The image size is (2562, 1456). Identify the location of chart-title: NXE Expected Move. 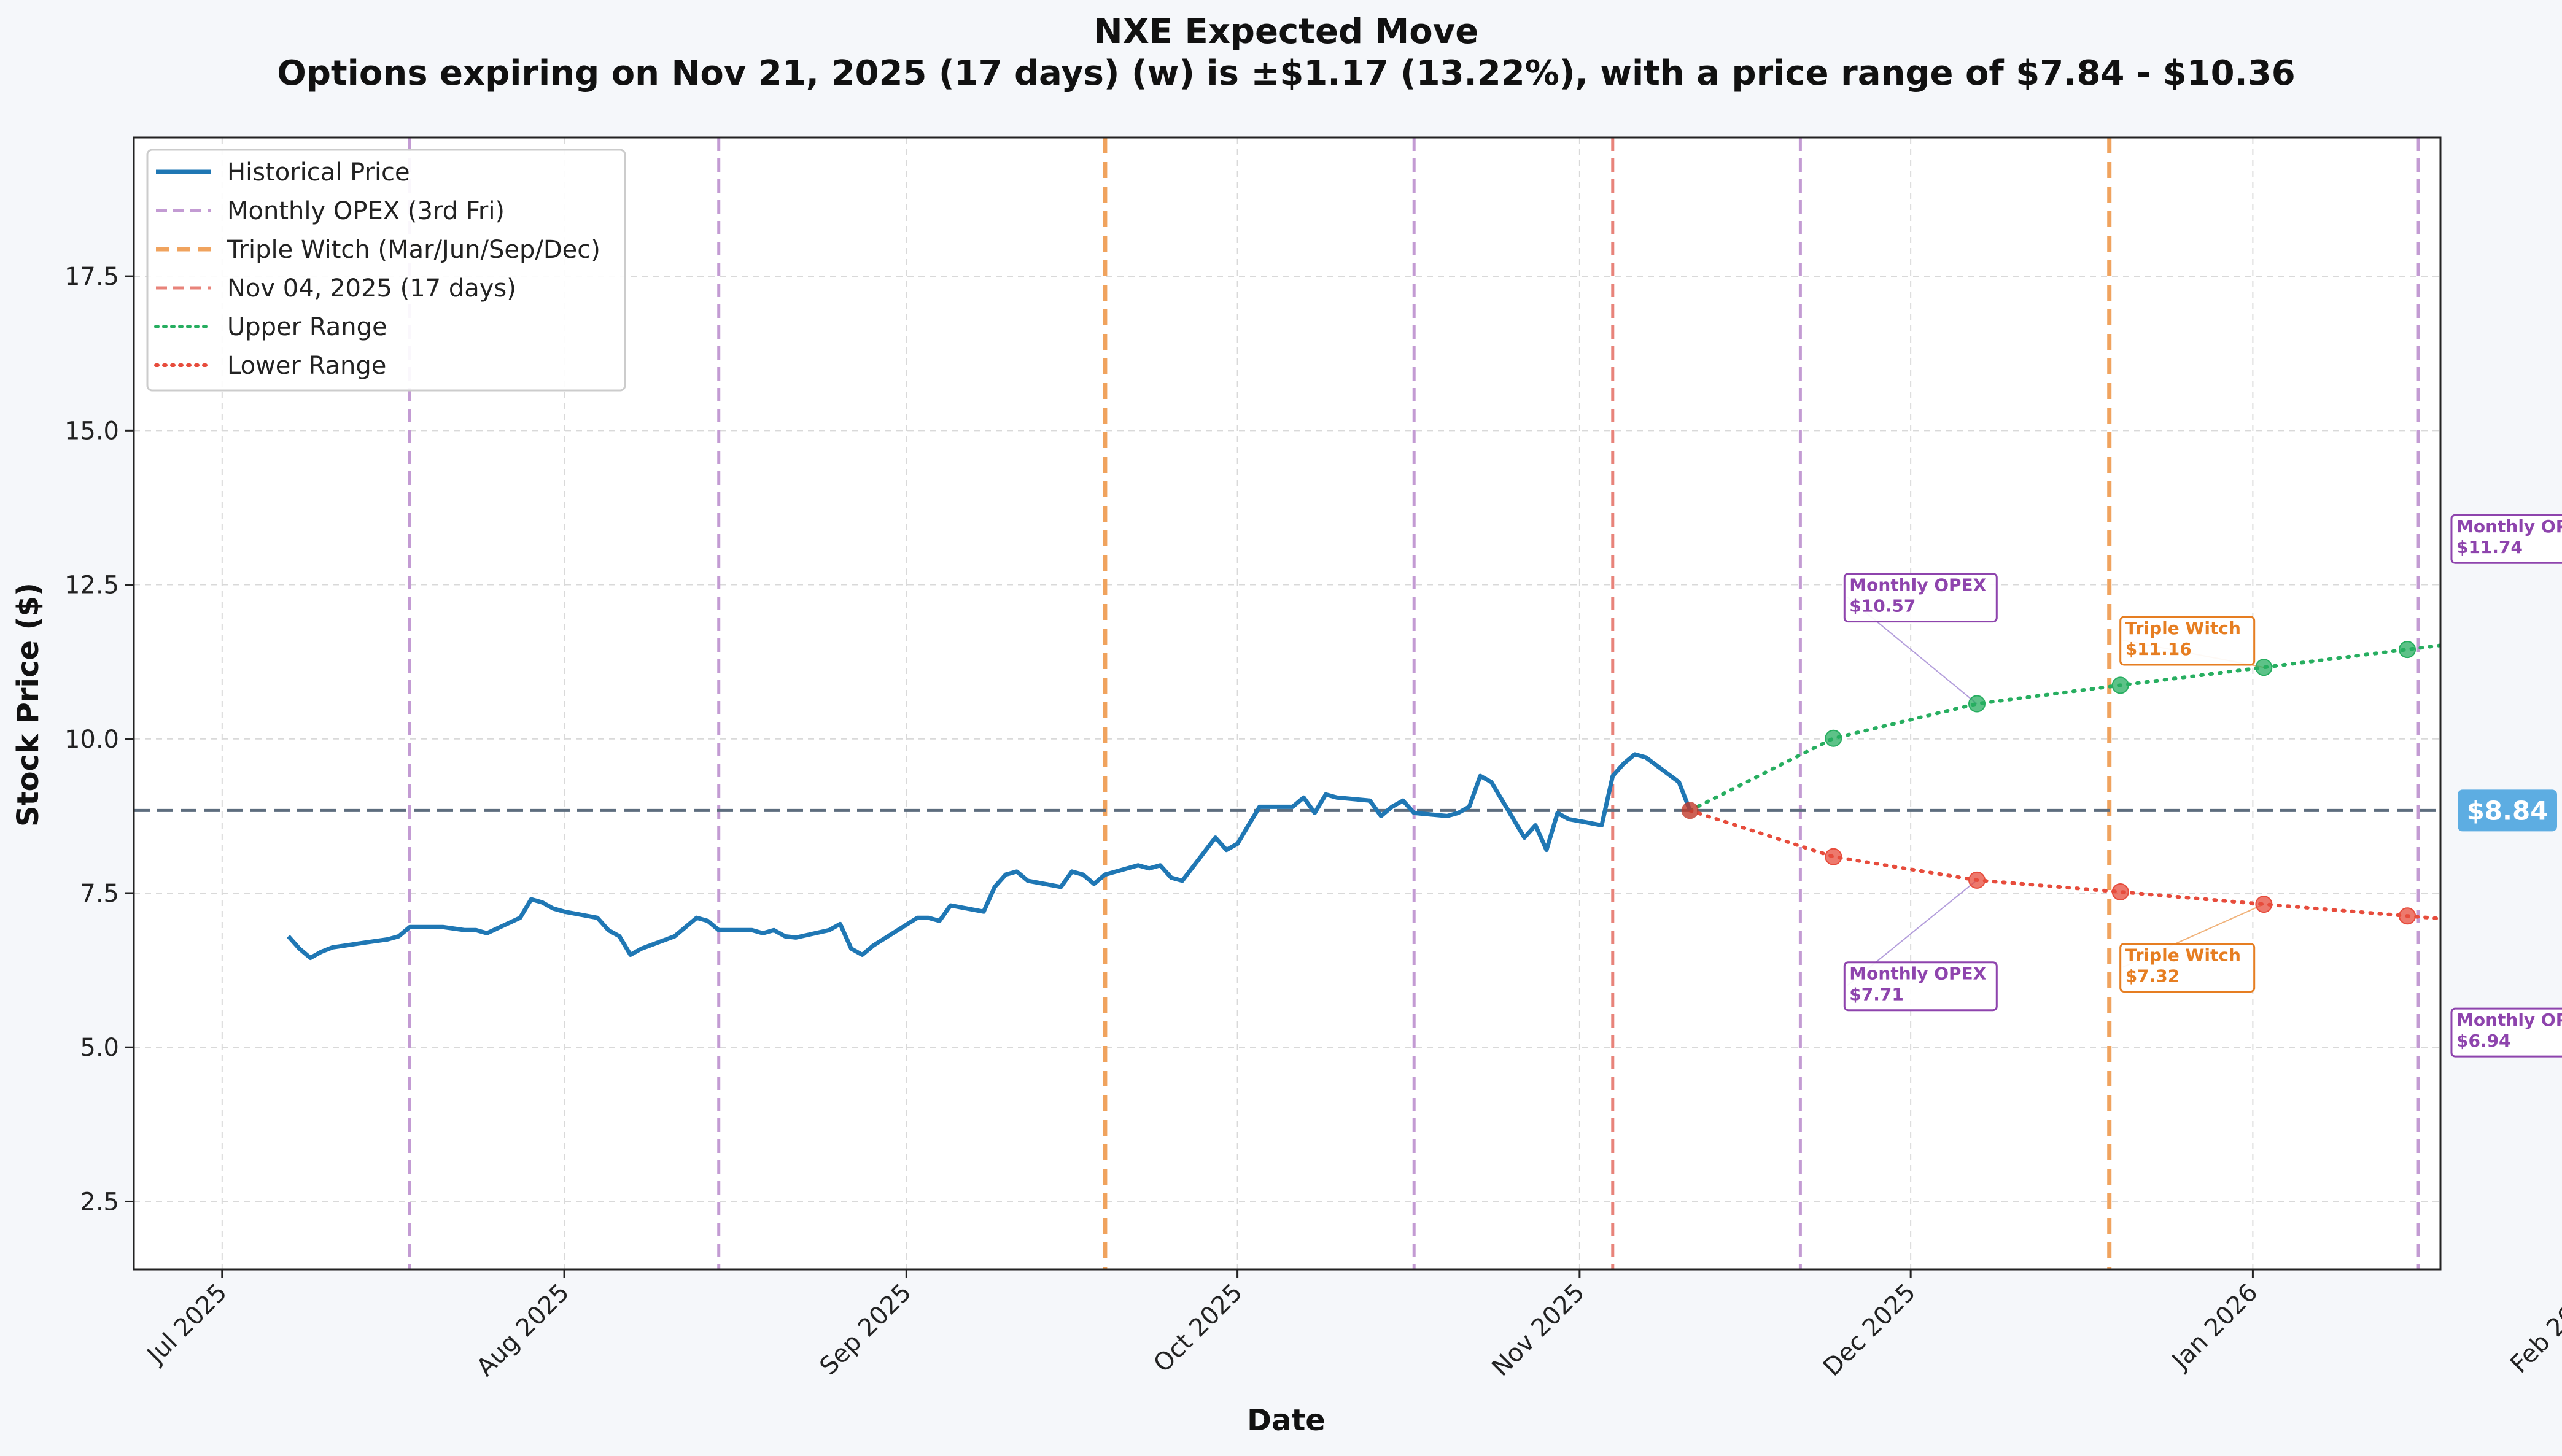
(1286, 32).